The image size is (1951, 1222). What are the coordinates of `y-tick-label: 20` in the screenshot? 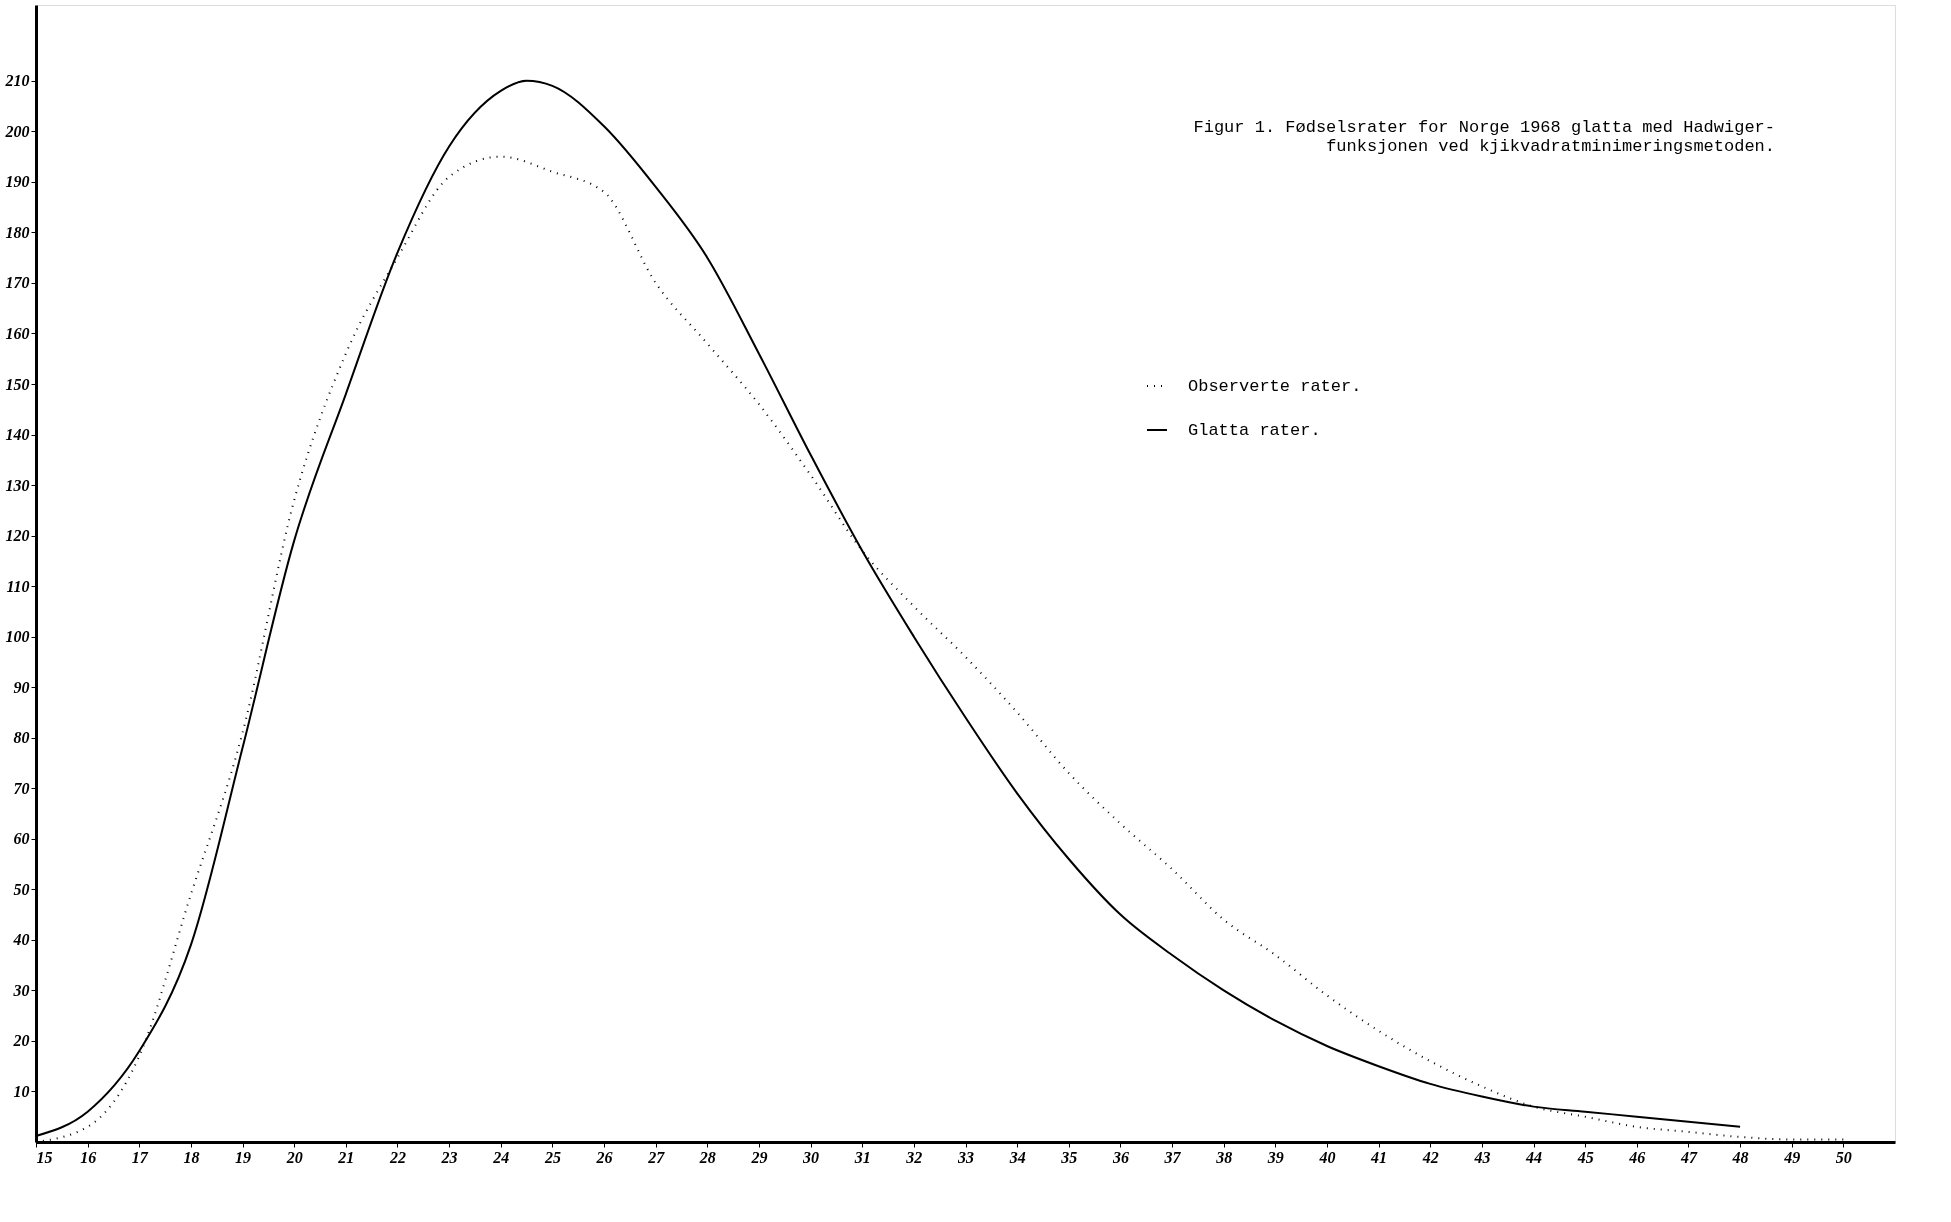 It's located at (21, 1041).